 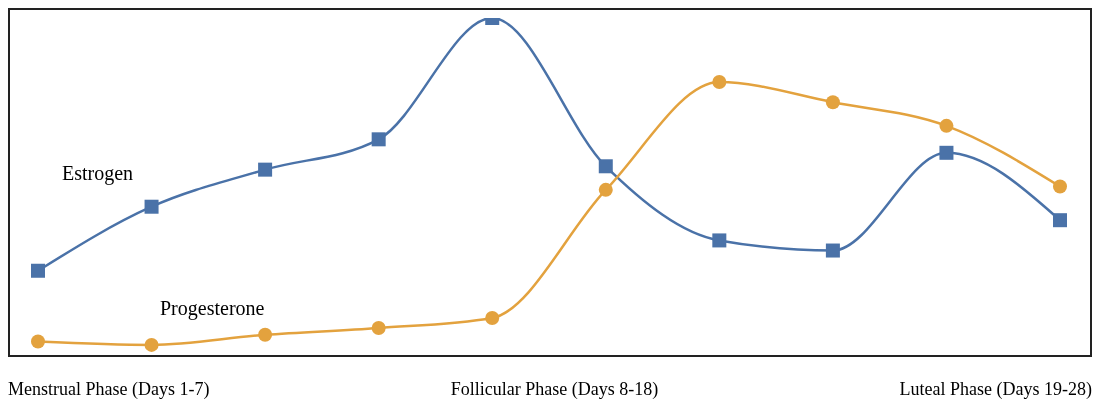 What do you see at coordinates (109, 389) in the screenshot?
I see `text: Menstrual Phase (Days 1-7)` at bounding box center [109, 389].